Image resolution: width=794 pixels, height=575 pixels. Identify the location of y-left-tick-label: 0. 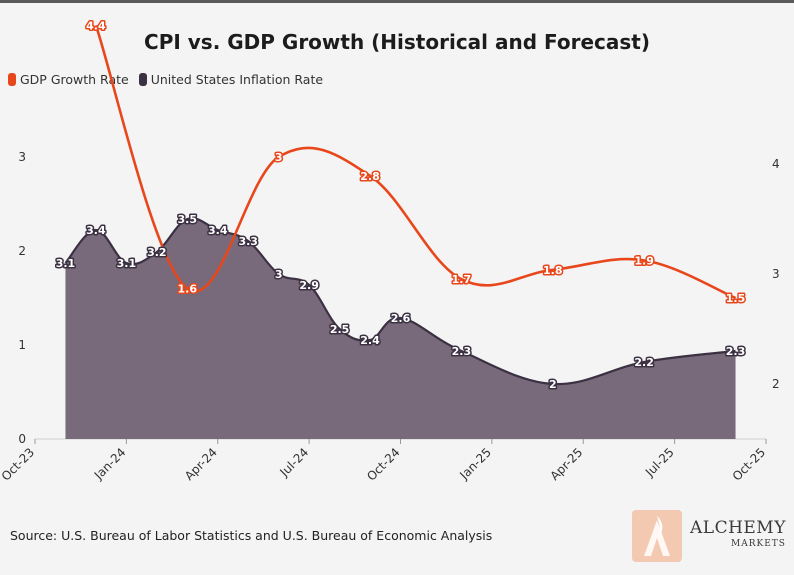
(22, 439).